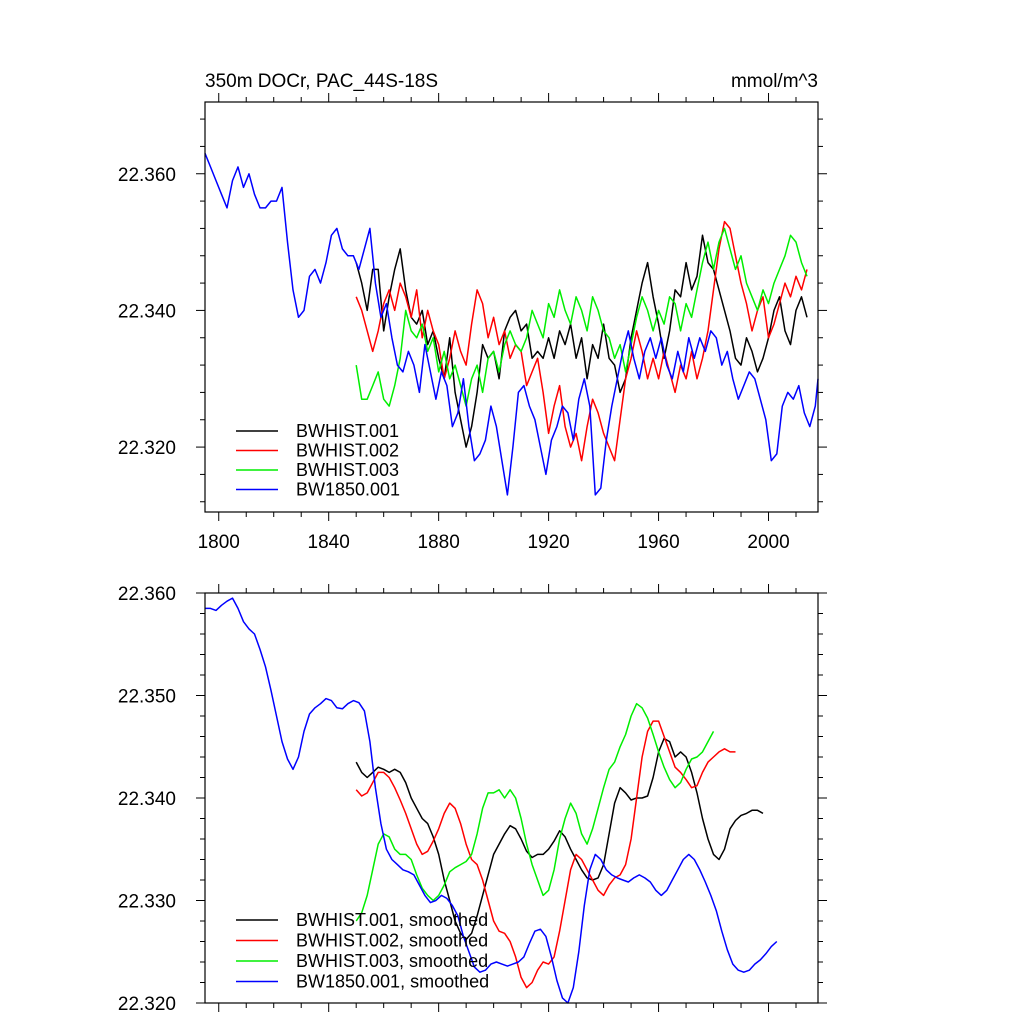  I want to click on x-tick-label: 1800, so click(219, 542).